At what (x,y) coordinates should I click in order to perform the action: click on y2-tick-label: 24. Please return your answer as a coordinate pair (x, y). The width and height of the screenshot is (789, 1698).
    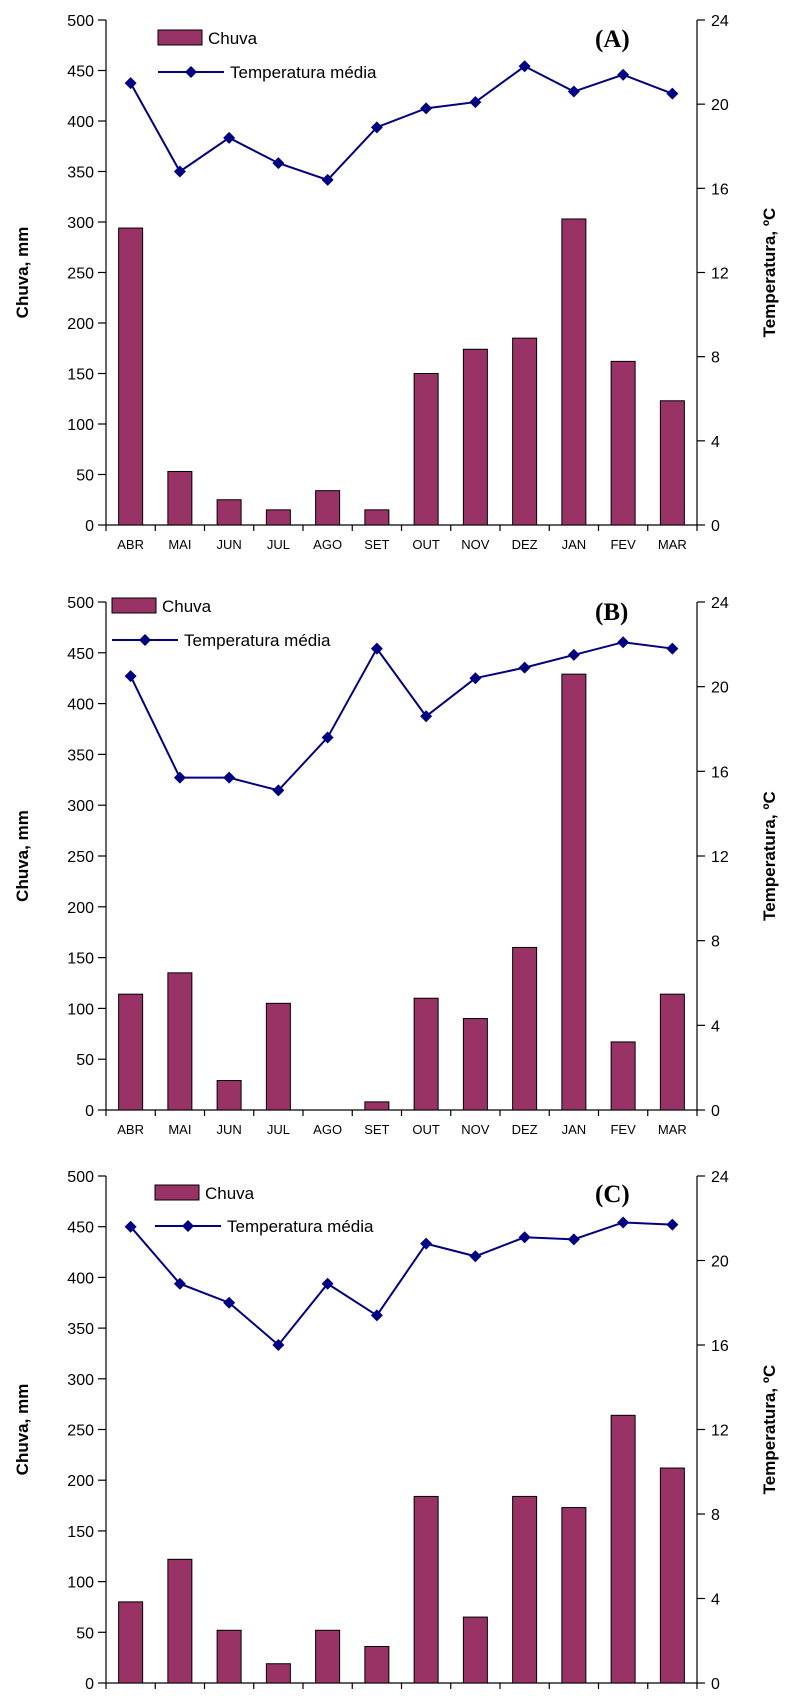
    Looking at the image, I should click on (720, 21).